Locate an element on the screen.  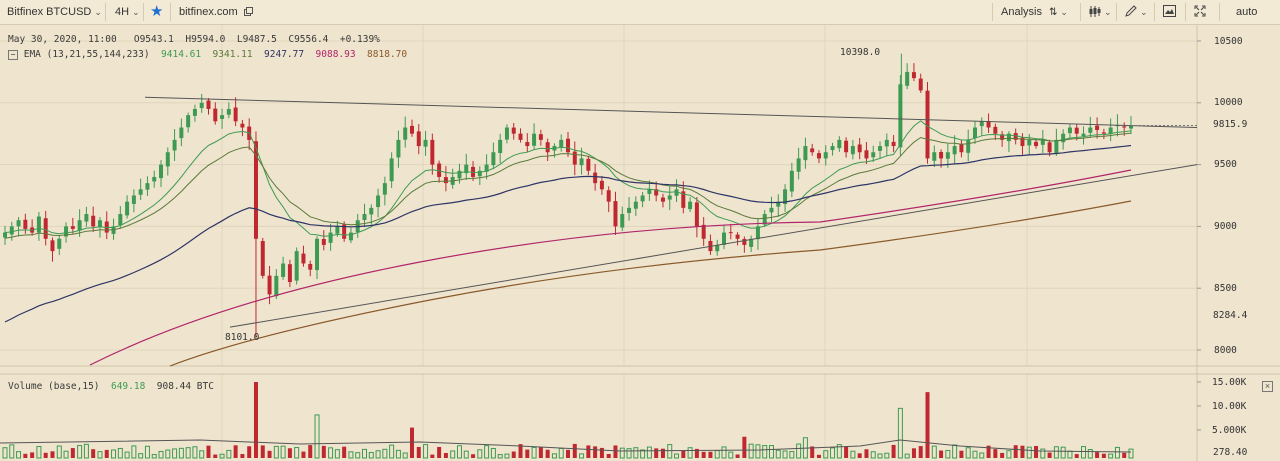
site-link: bitfinex.com is located at coordinates (216, 12).